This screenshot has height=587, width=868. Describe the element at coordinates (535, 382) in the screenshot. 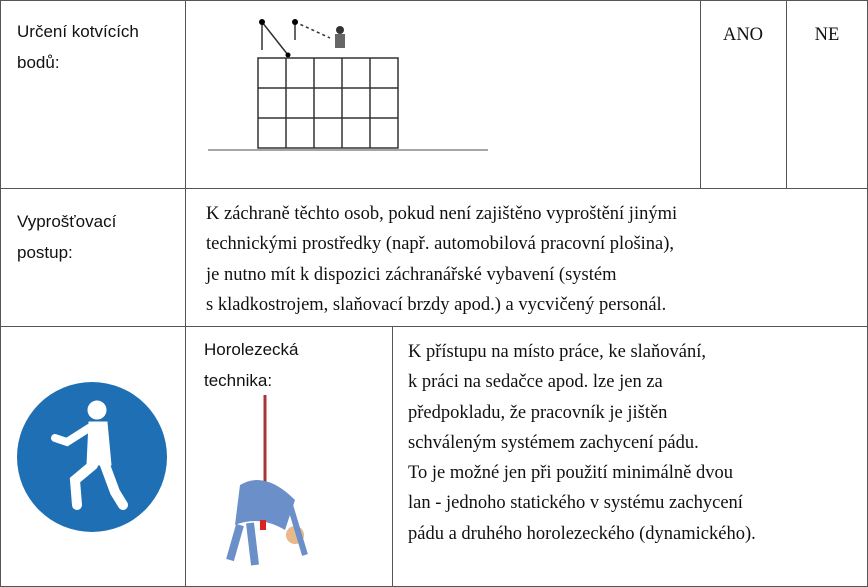

I see `line: k práci na sedačce apod. lze jen za` at that location.